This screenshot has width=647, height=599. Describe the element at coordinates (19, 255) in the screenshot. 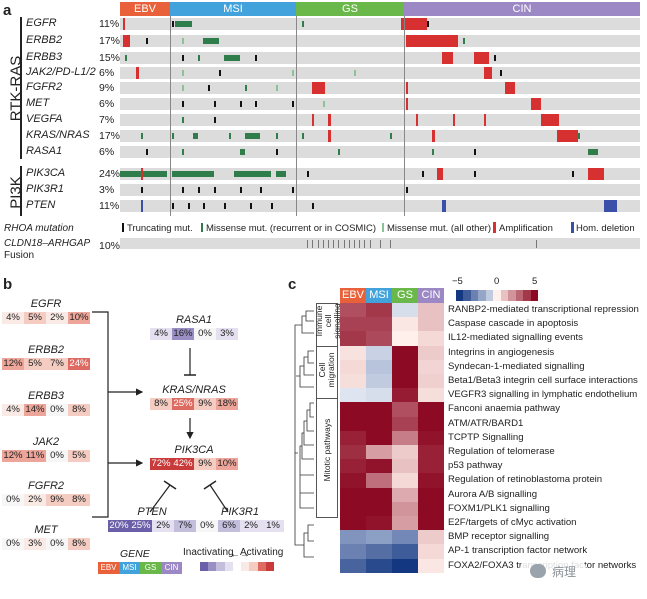

I see `fusion-label-2: Fusion` at that location.